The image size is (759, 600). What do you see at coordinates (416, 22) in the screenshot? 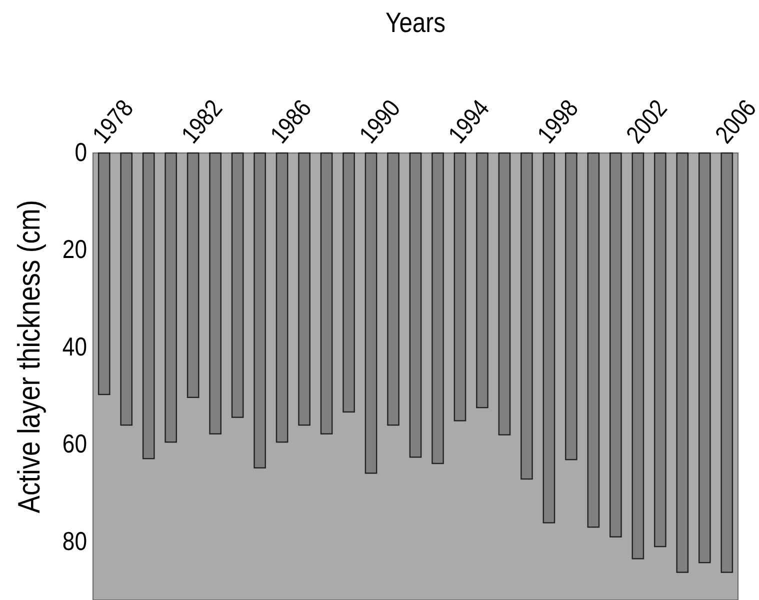
I see `x-axis-title: Years` at bounding box center [416, 22].